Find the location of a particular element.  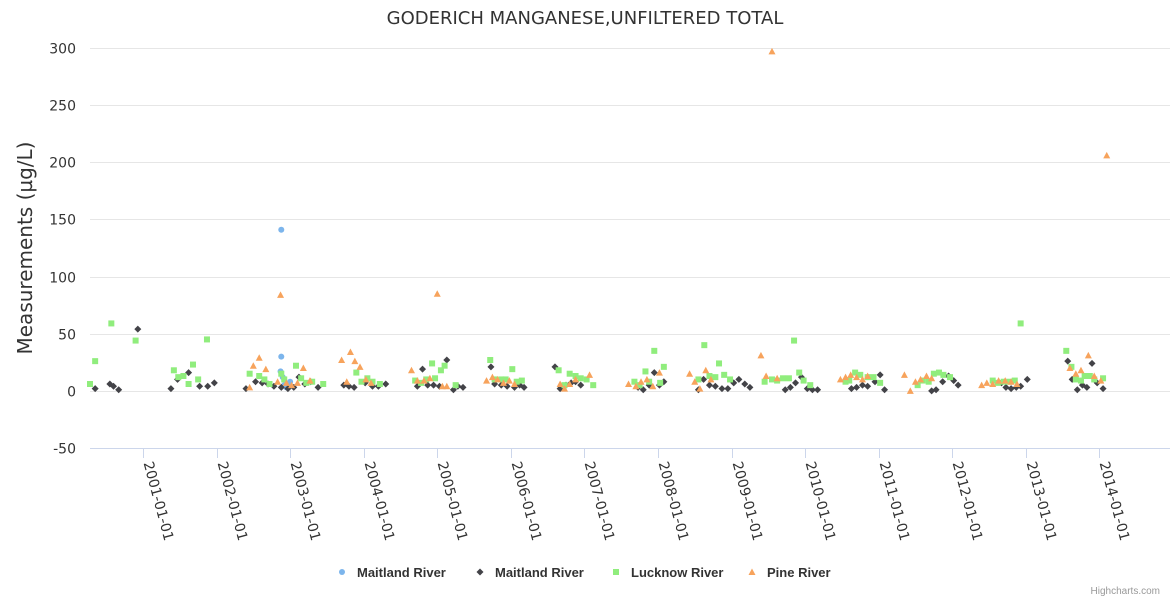

legend-item: Pine River is located at coordinates (789, 572).